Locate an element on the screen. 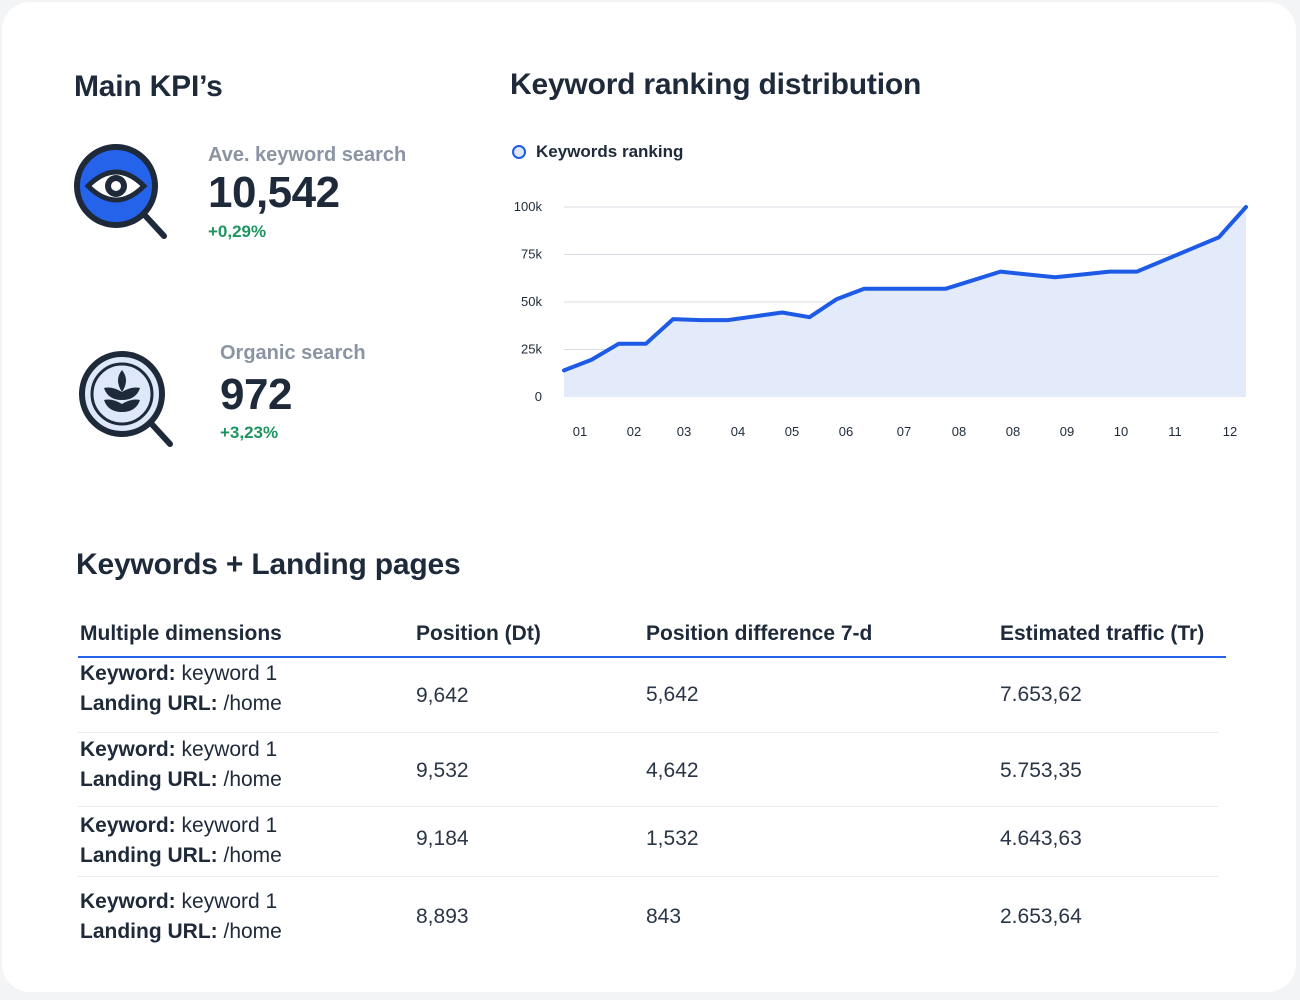 The height and width of the screenshot is (1000, 1300). legend-marker is located at coordinates (519, 152).